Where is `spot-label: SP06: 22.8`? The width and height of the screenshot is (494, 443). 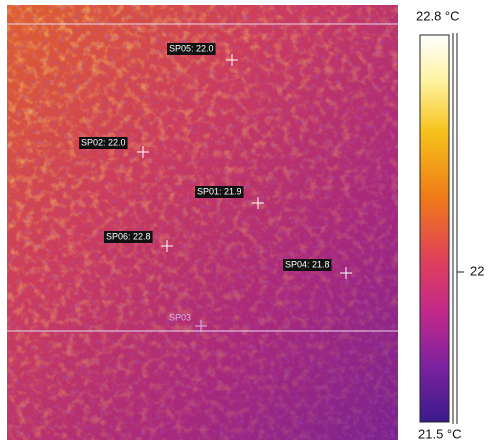
spot-label: SP06: 22.8 is located at coordinates (128, 236).